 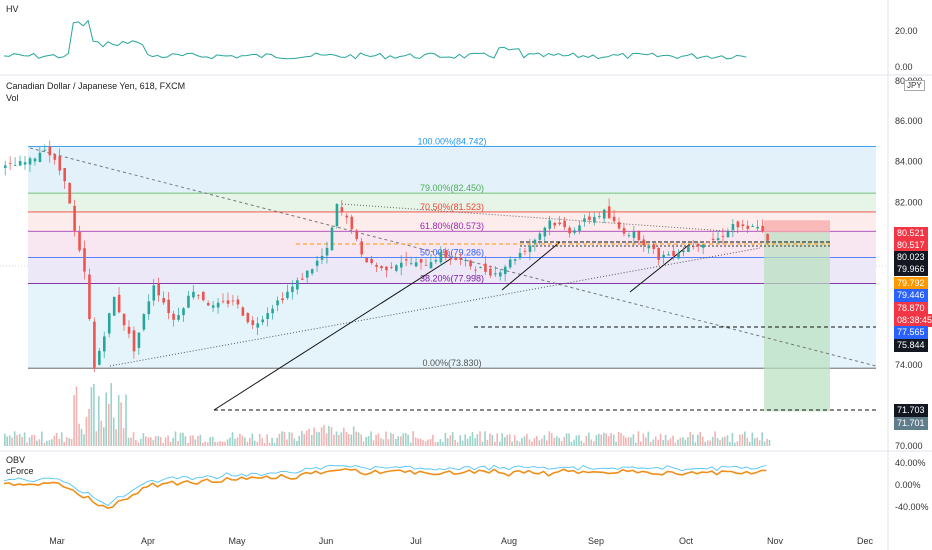 What do you see at coordinates (375, 39) in the screenshot?
I see `hv-line` at bounding box center [375, 39].